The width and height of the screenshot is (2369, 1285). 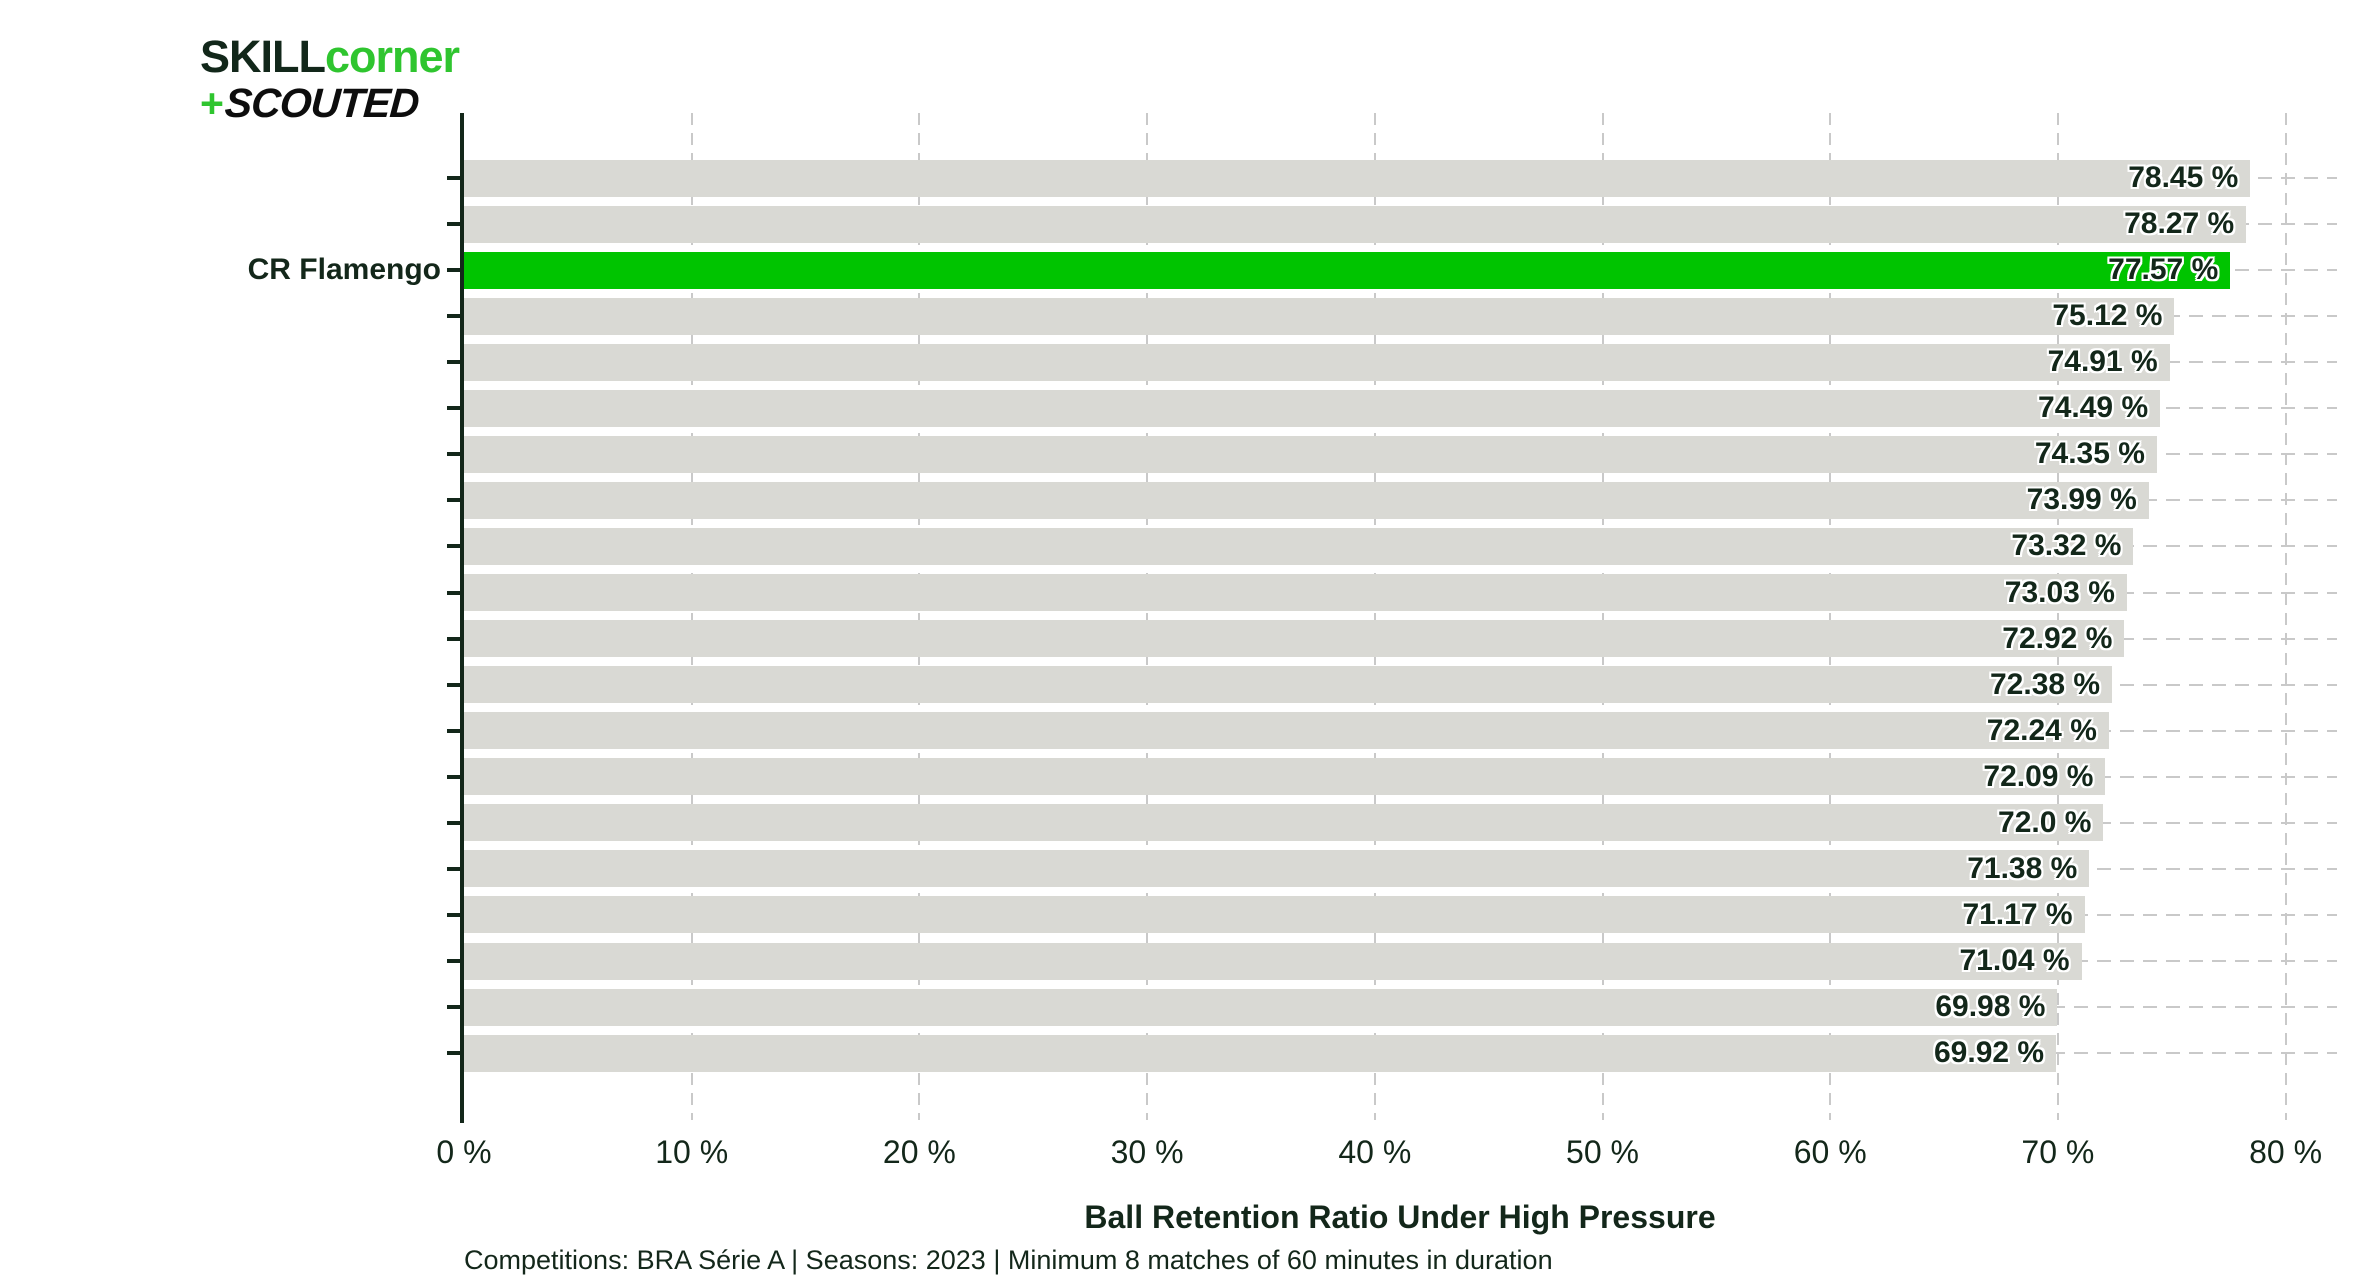 I want to click on x-tick-label: 20 %, so click(x=919, y=1152).